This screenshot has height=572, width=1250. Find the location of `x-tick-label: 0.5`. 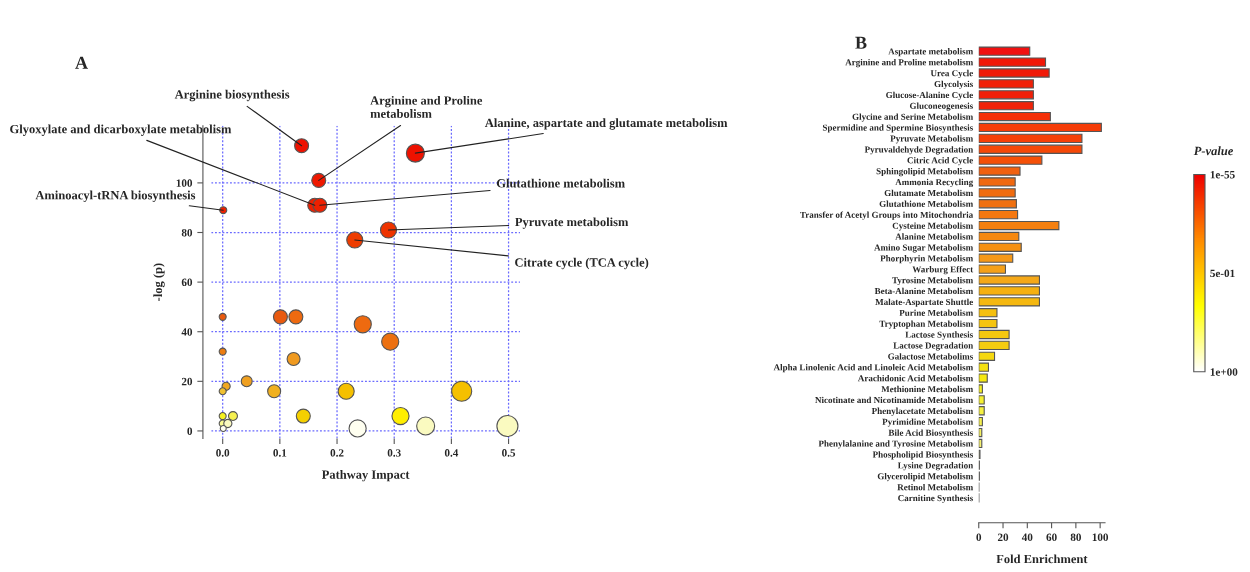

x-tick-label: 0.5 is located at coordinates (509, 453).